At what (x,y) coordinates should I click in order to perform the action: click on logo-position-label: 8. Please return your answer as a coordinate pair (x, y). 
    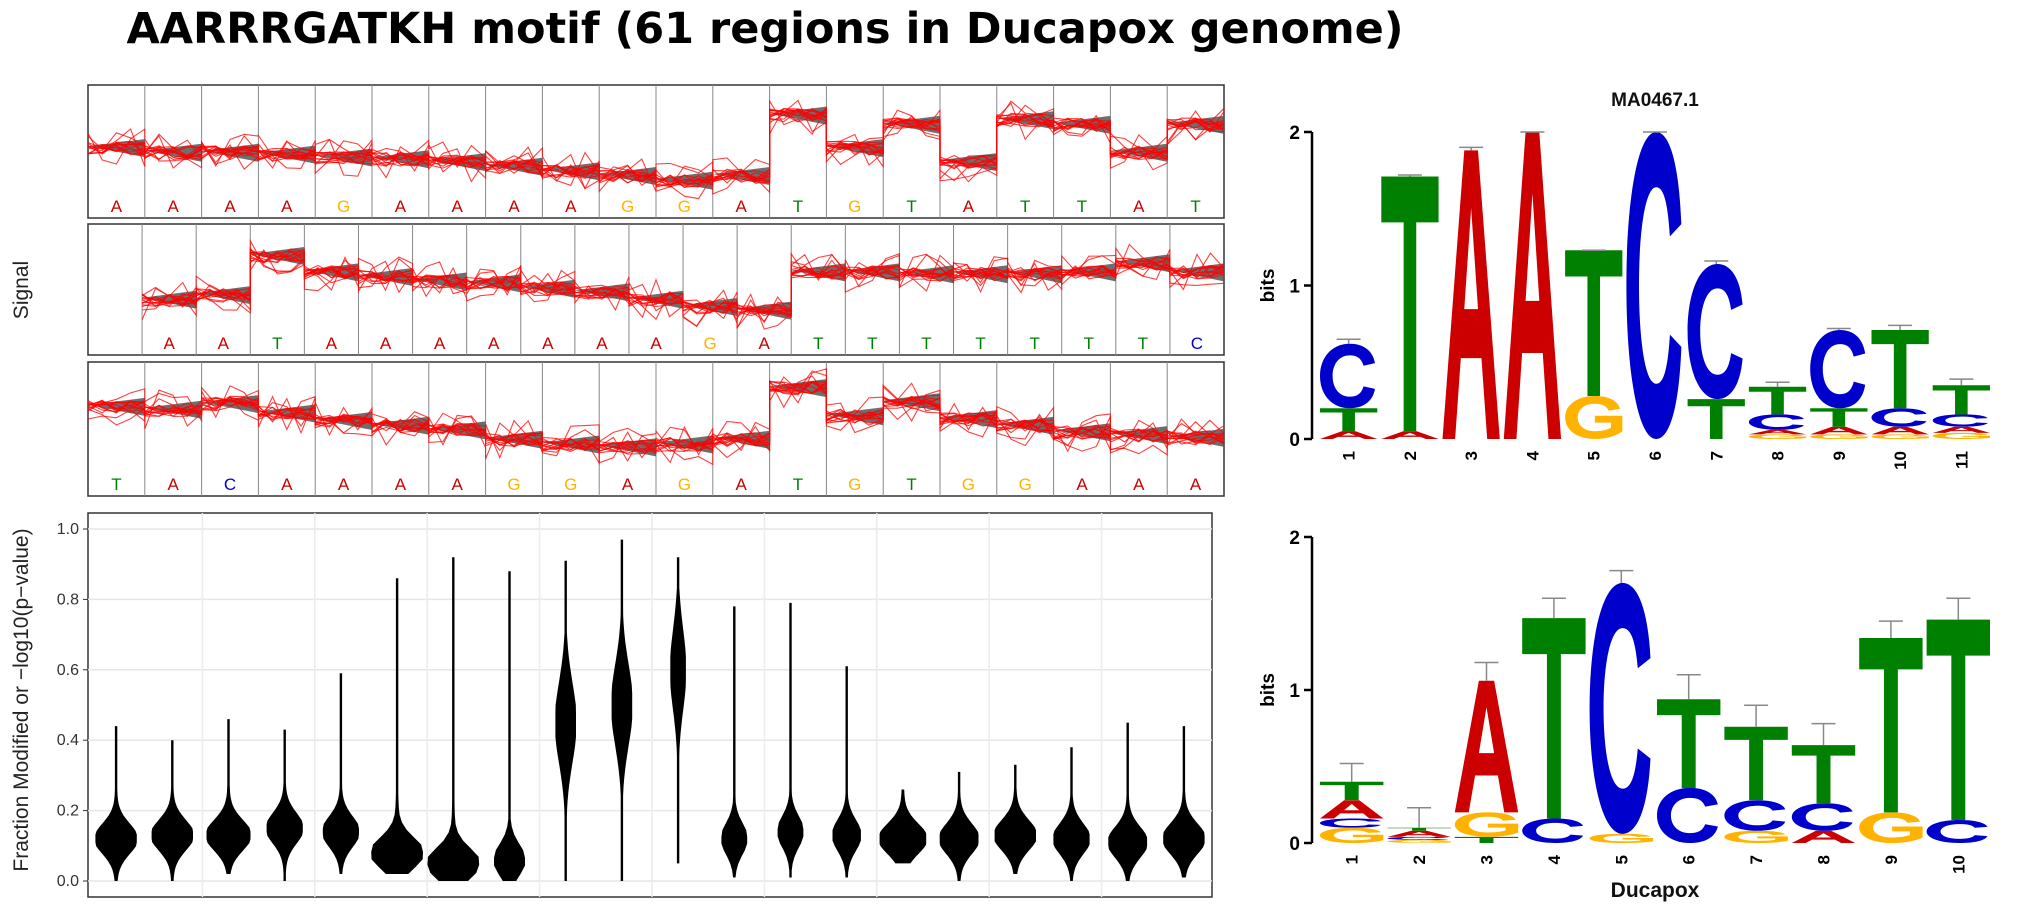
    Looking at the image, I should click on (1778, 455).